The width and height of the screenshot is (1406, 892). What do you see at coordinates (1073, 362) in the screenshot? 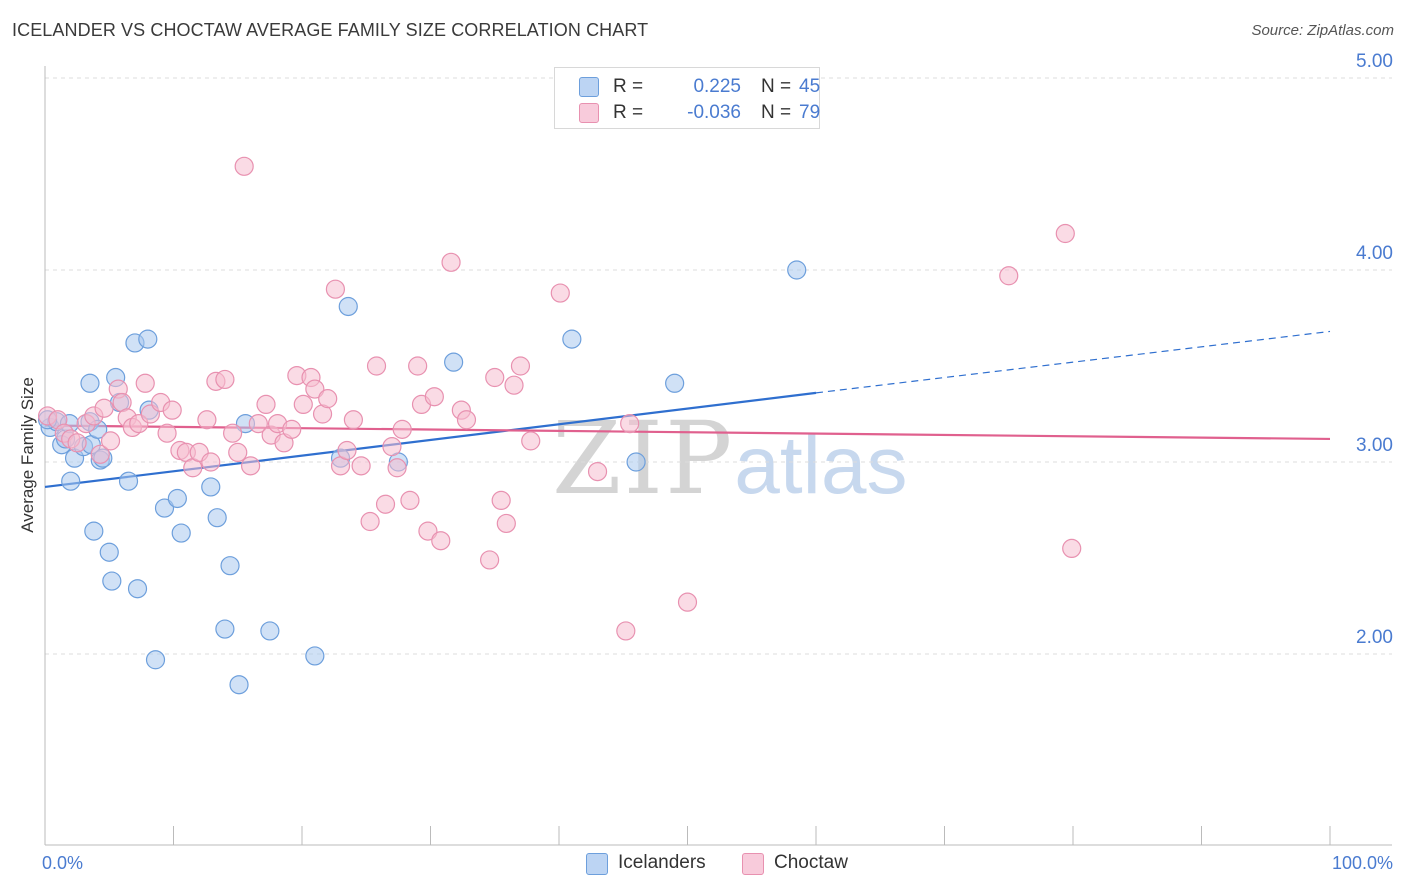
I see `icelander-trend-extension` at bounding box center [1073, 362].